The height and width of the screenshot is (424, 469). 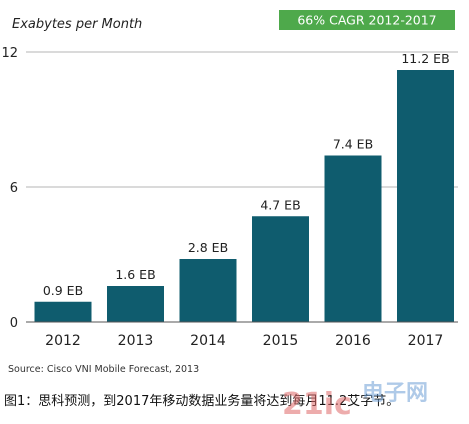 What do you see at coordinates (136, 341) in the screenshot?
I see `x-tick-label-2013: 2013` at bounding box center [136, 341].